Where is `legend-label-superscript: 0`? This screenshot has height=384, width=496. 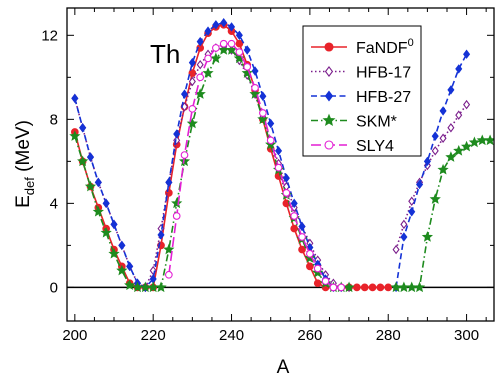 legend-label-superscript: 0 is located at coordinates (411, 43).